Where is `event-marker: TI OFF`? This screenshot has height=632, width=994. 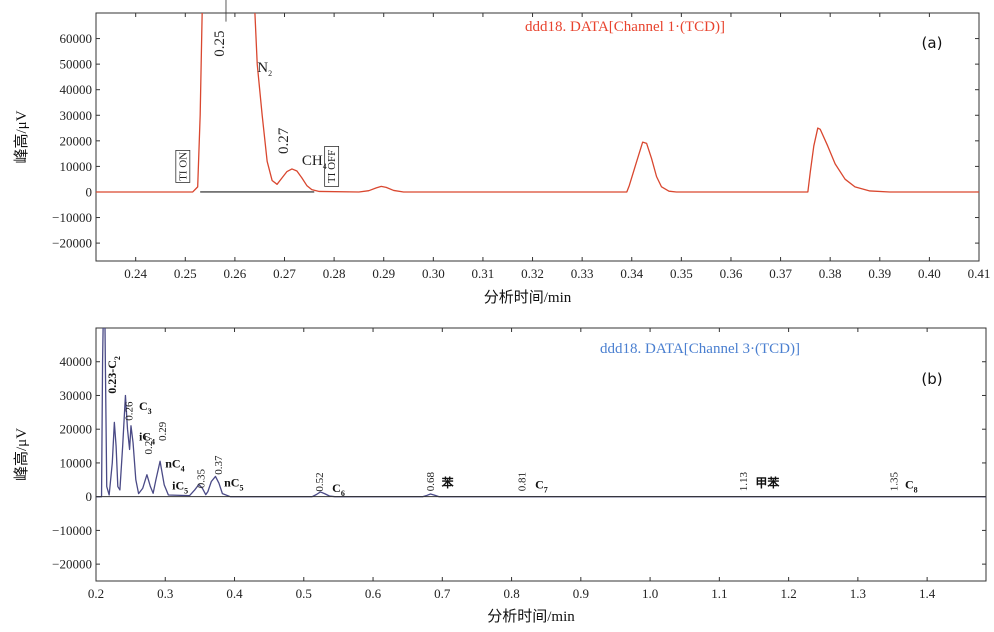 event-marker: TI OFF is located at coordinates (332, 166).